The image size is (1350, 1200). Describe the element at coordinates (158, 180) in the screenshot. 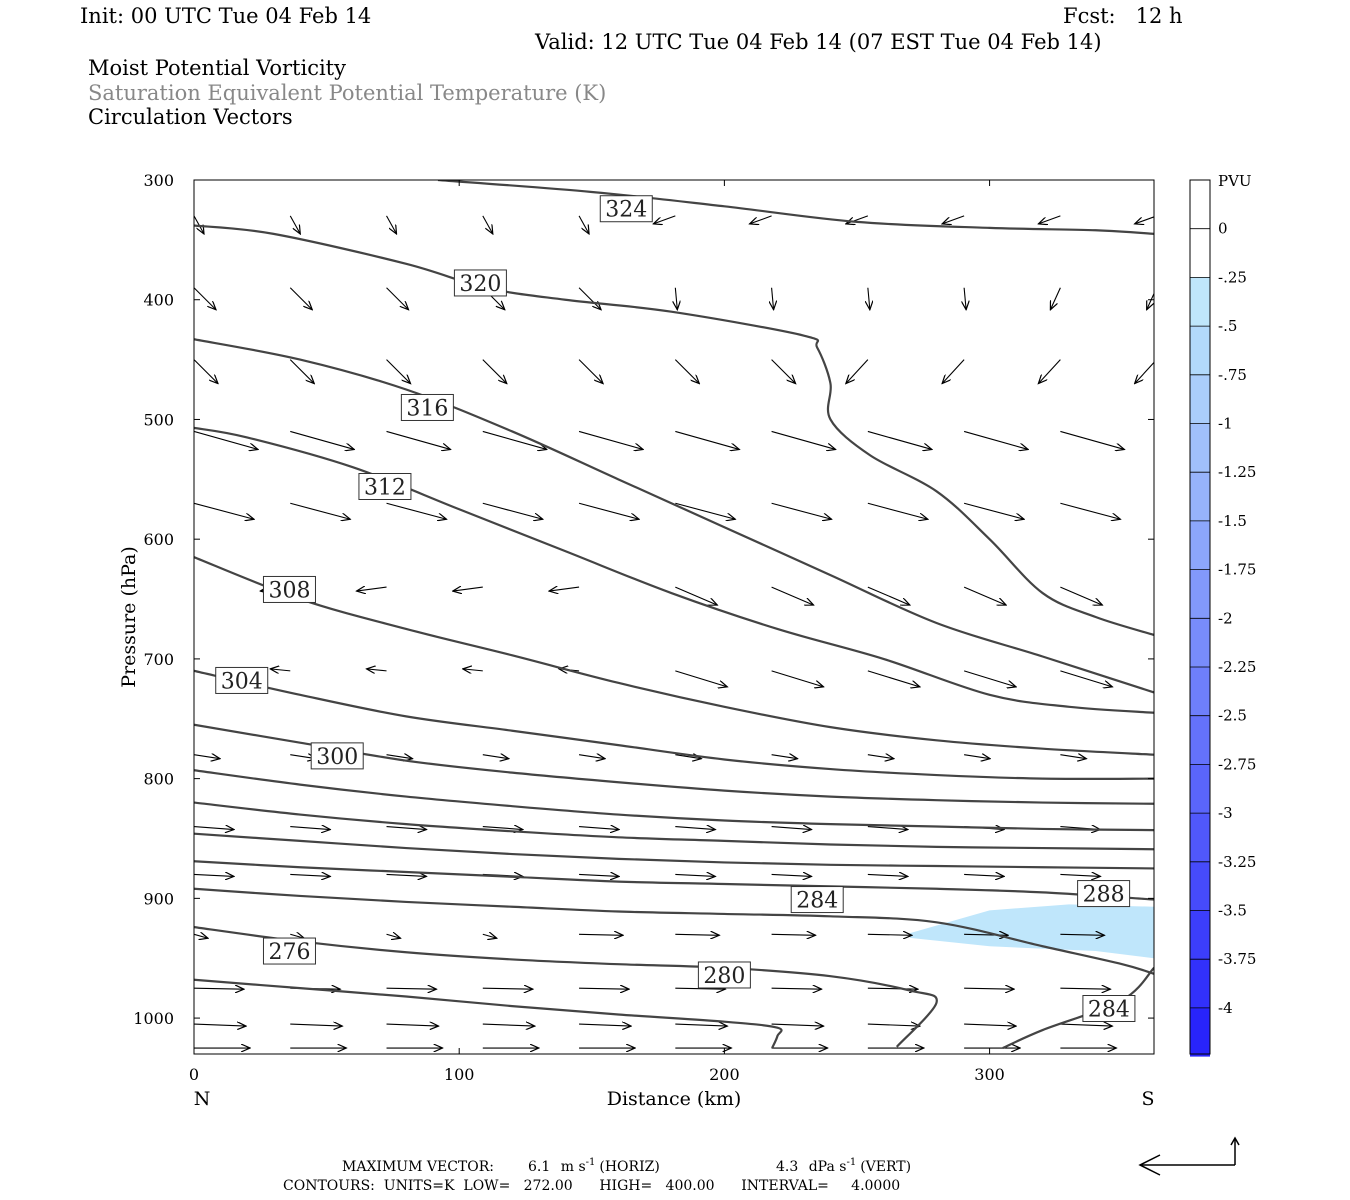

I see `y-tick-label-0: 300` at that location.